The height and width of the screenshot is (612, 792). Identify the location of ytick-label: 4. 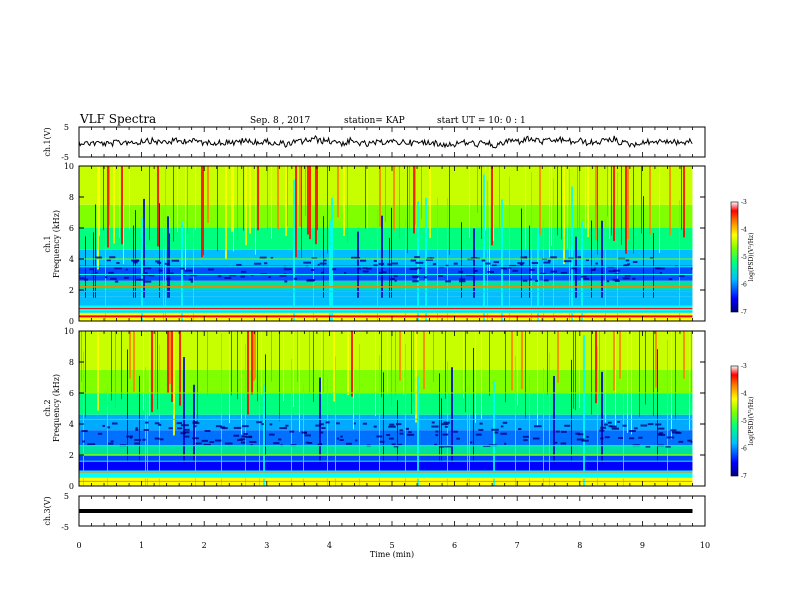
(71, 259).